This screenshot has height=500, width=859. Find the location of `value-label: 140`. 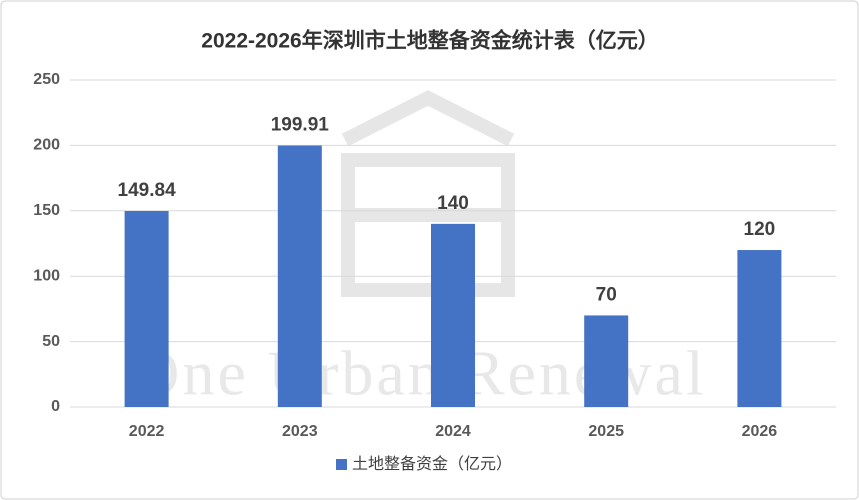

value-label: 140 is located at coordinates (453, 203).